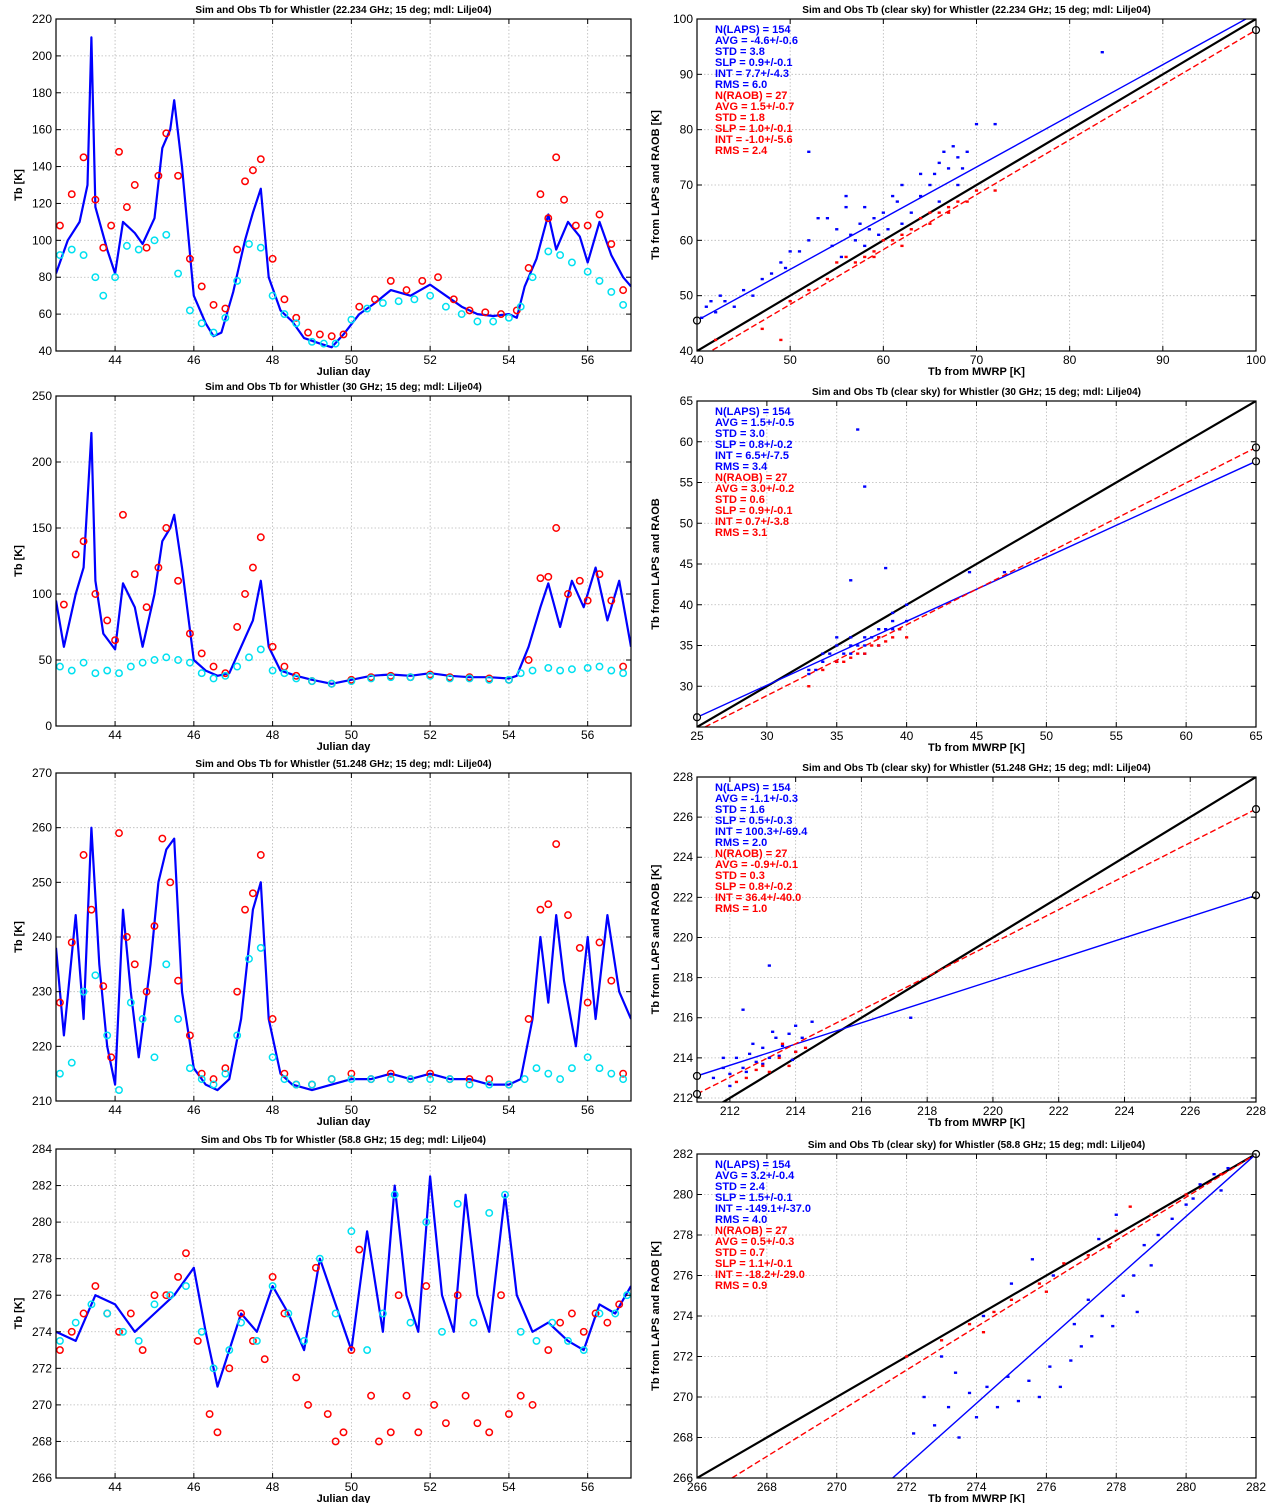 The width and height of the screenshot is (1273, 1508). What do you see at coordinates (115, 735) in the screenshot?
I see `x-tick-label: 44` at bounding box center [115, 735].